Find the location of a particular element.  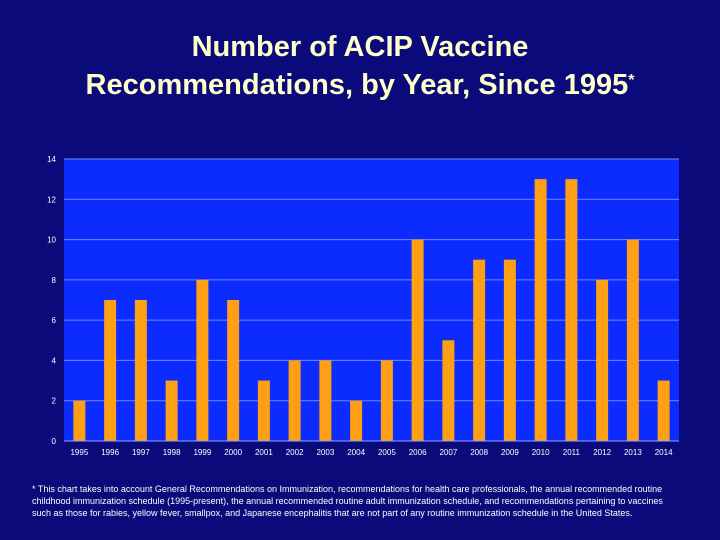

bar-2014 is located at coordinates (663, 410).